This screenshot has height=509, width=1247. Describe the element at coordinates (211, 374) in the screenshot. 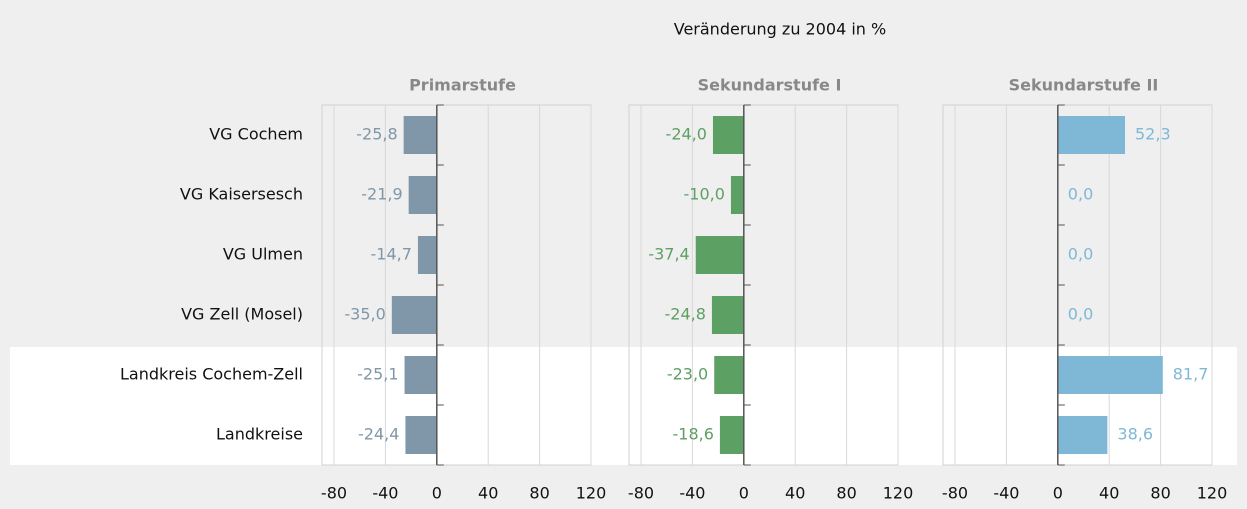

I see `category-label: Landkreis Cochem-Zell` at that location.